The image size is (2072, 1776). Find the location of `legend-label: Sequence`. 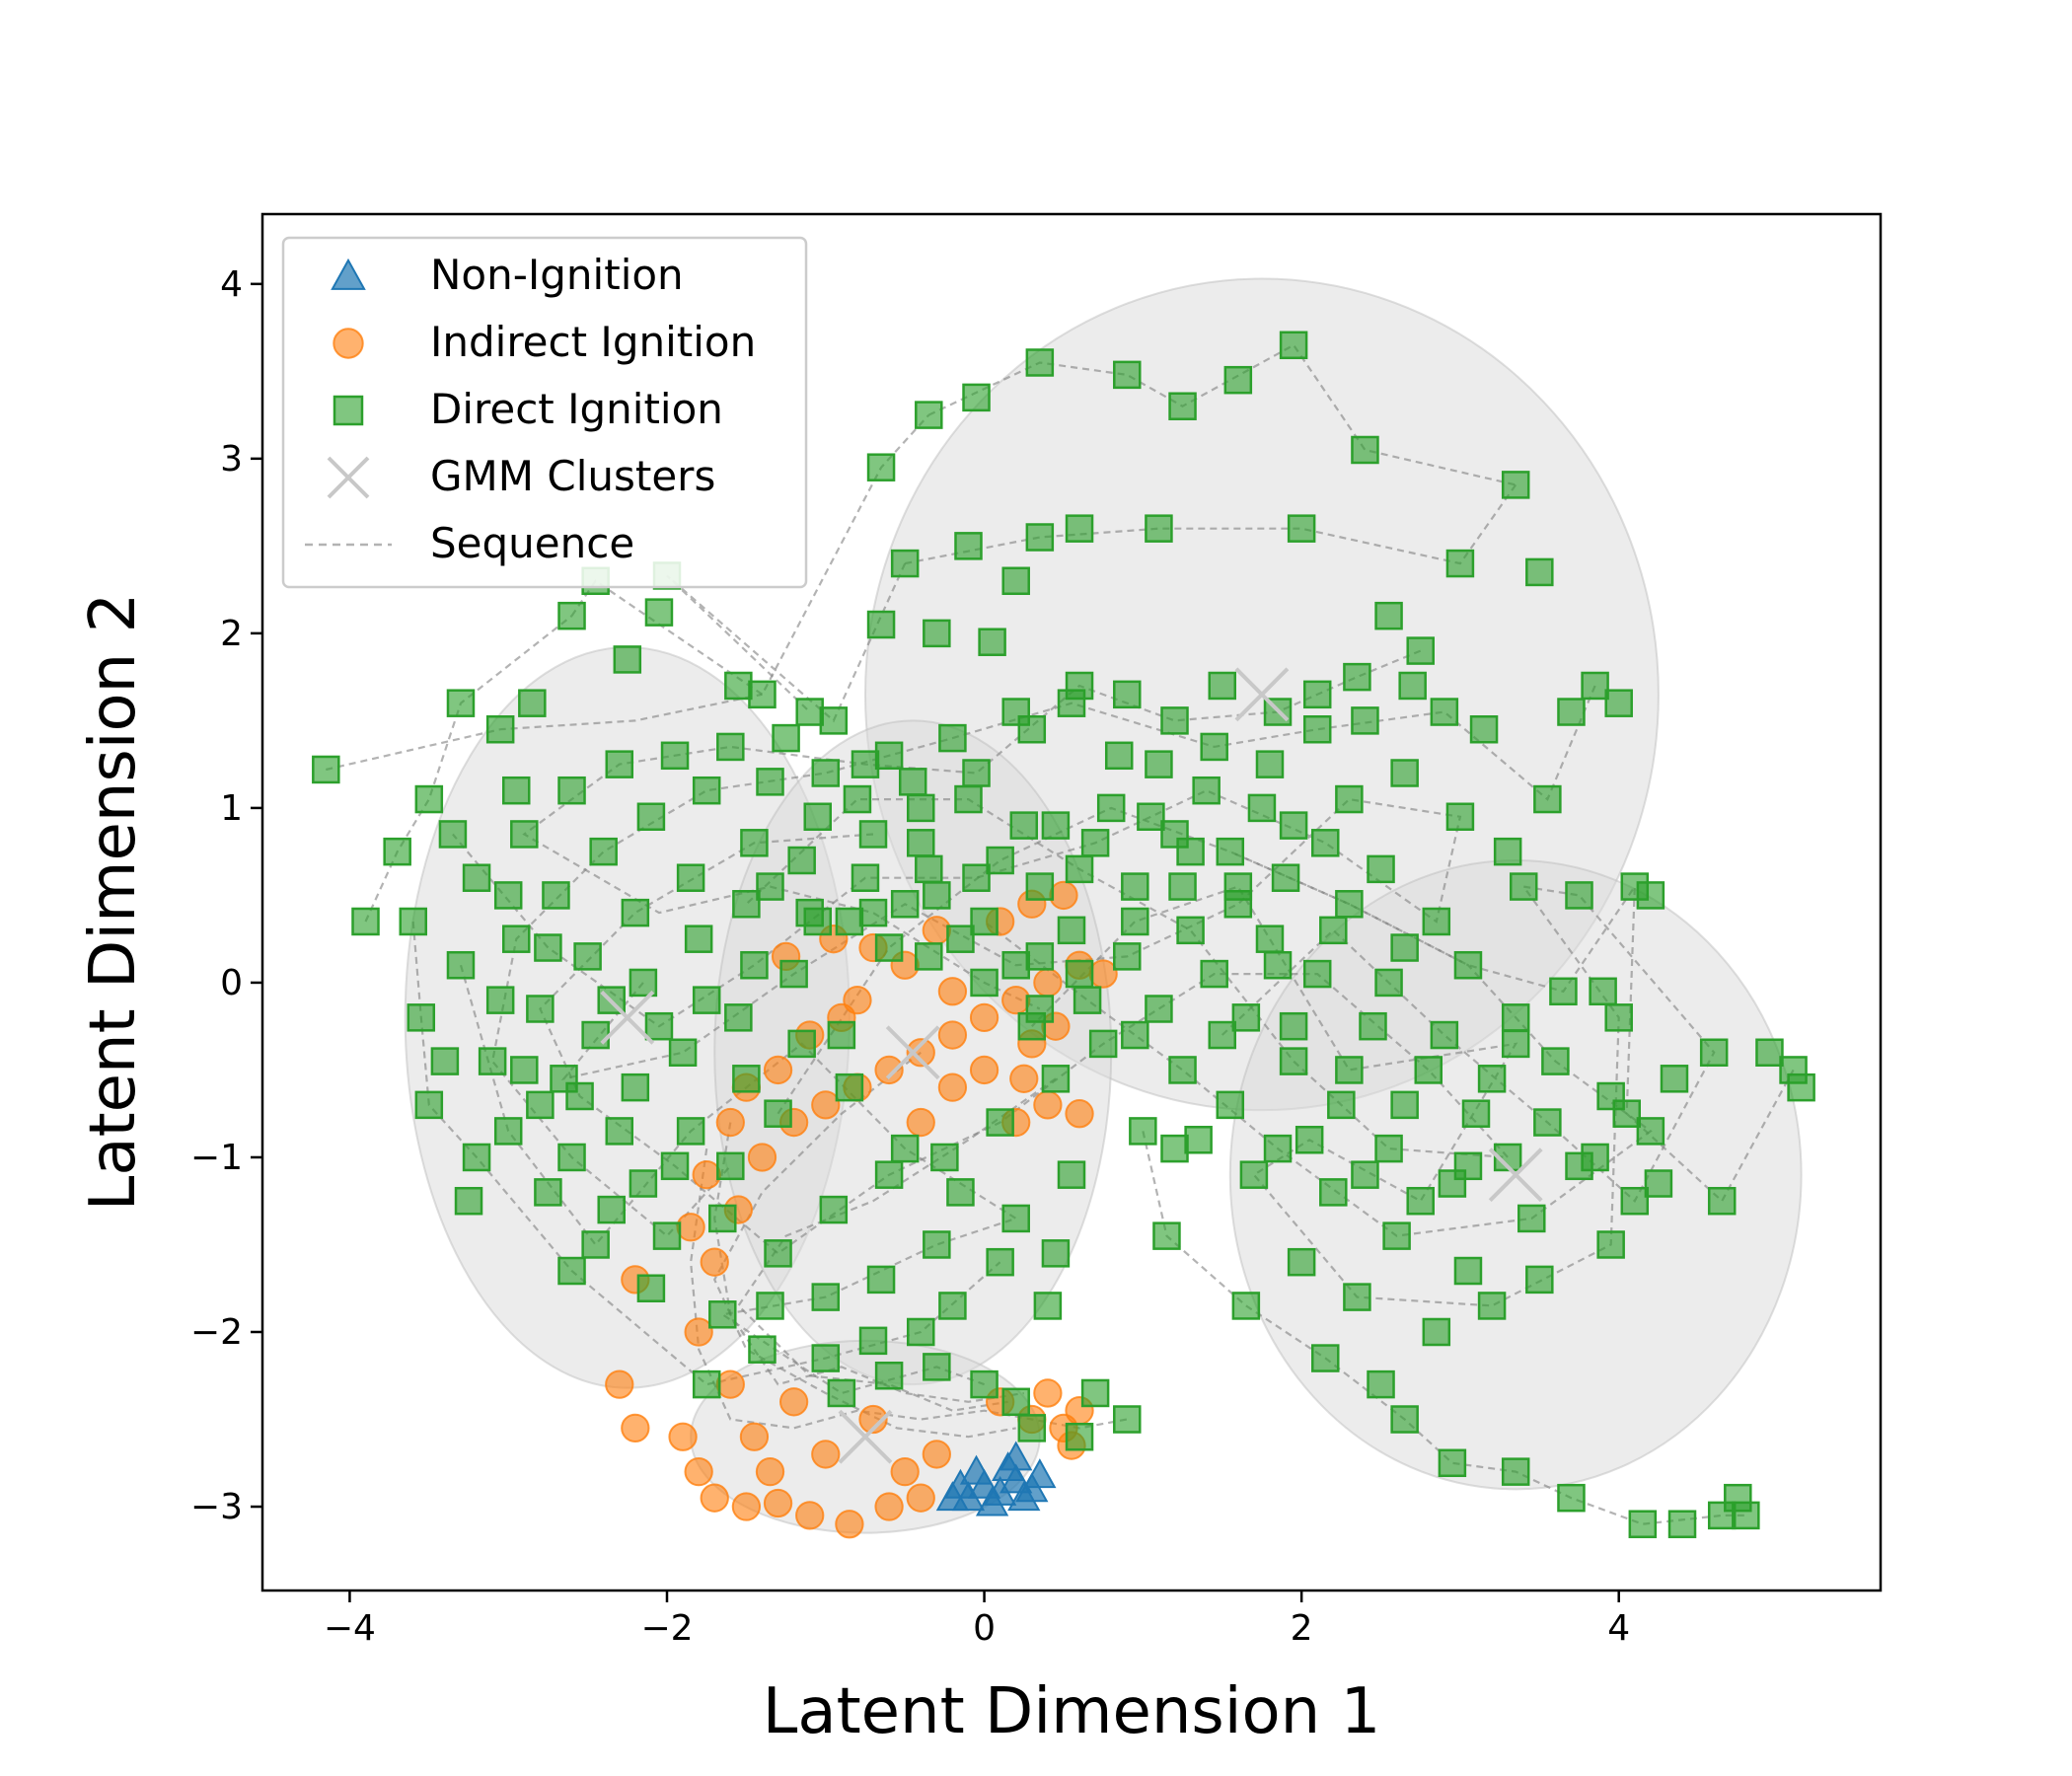

legend-label: Sequence is located at coordinates (532, 543).